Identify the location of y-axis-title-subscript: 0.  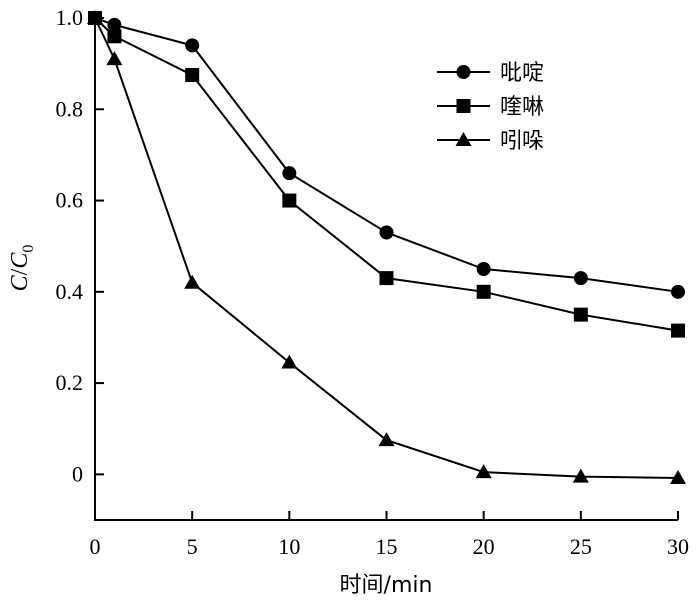
(28, 249).